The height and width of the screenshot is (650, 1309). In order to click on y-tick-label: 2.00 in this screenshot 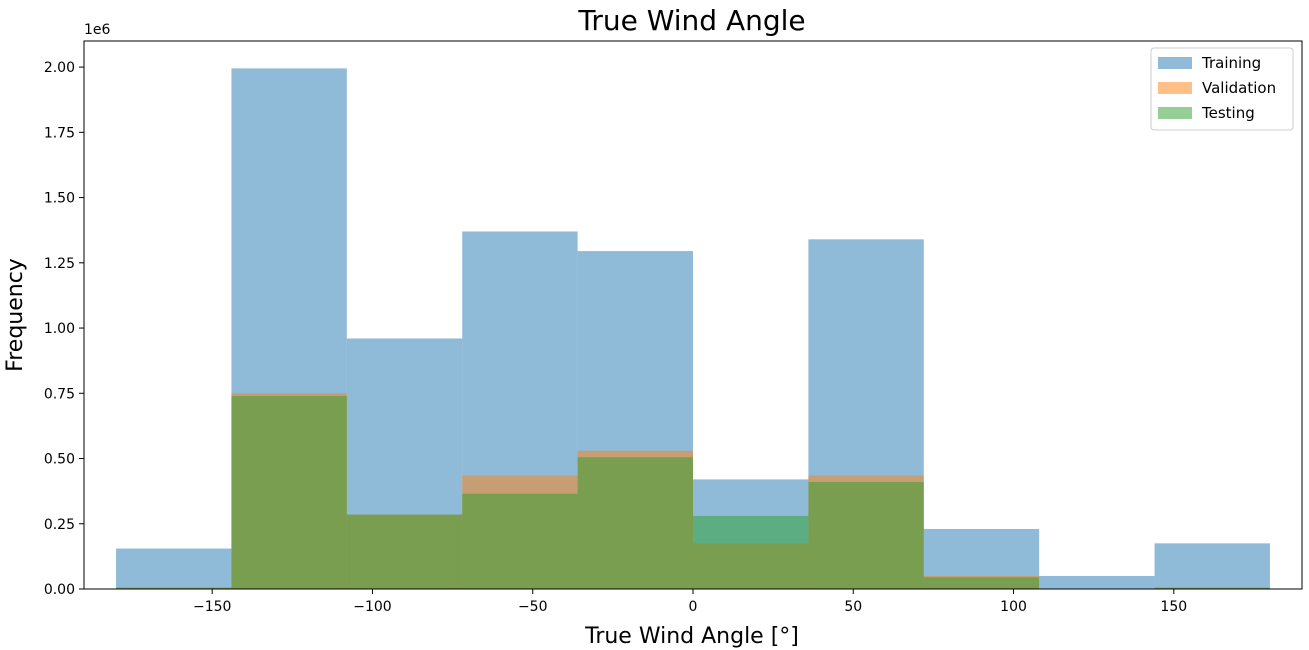, I will do `click(59, 68)`.